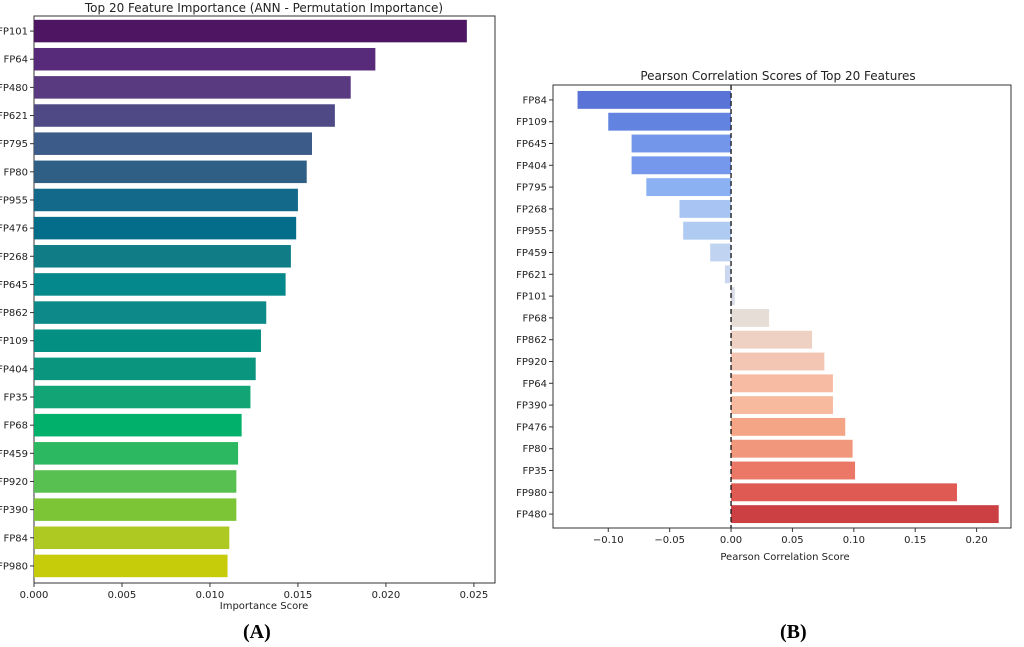 This screenshot has height=647, width=1024. What do you see at coordinates (131, 566) in the screenshot?
I see `bar-fp980` at bounding box center [131, 566].